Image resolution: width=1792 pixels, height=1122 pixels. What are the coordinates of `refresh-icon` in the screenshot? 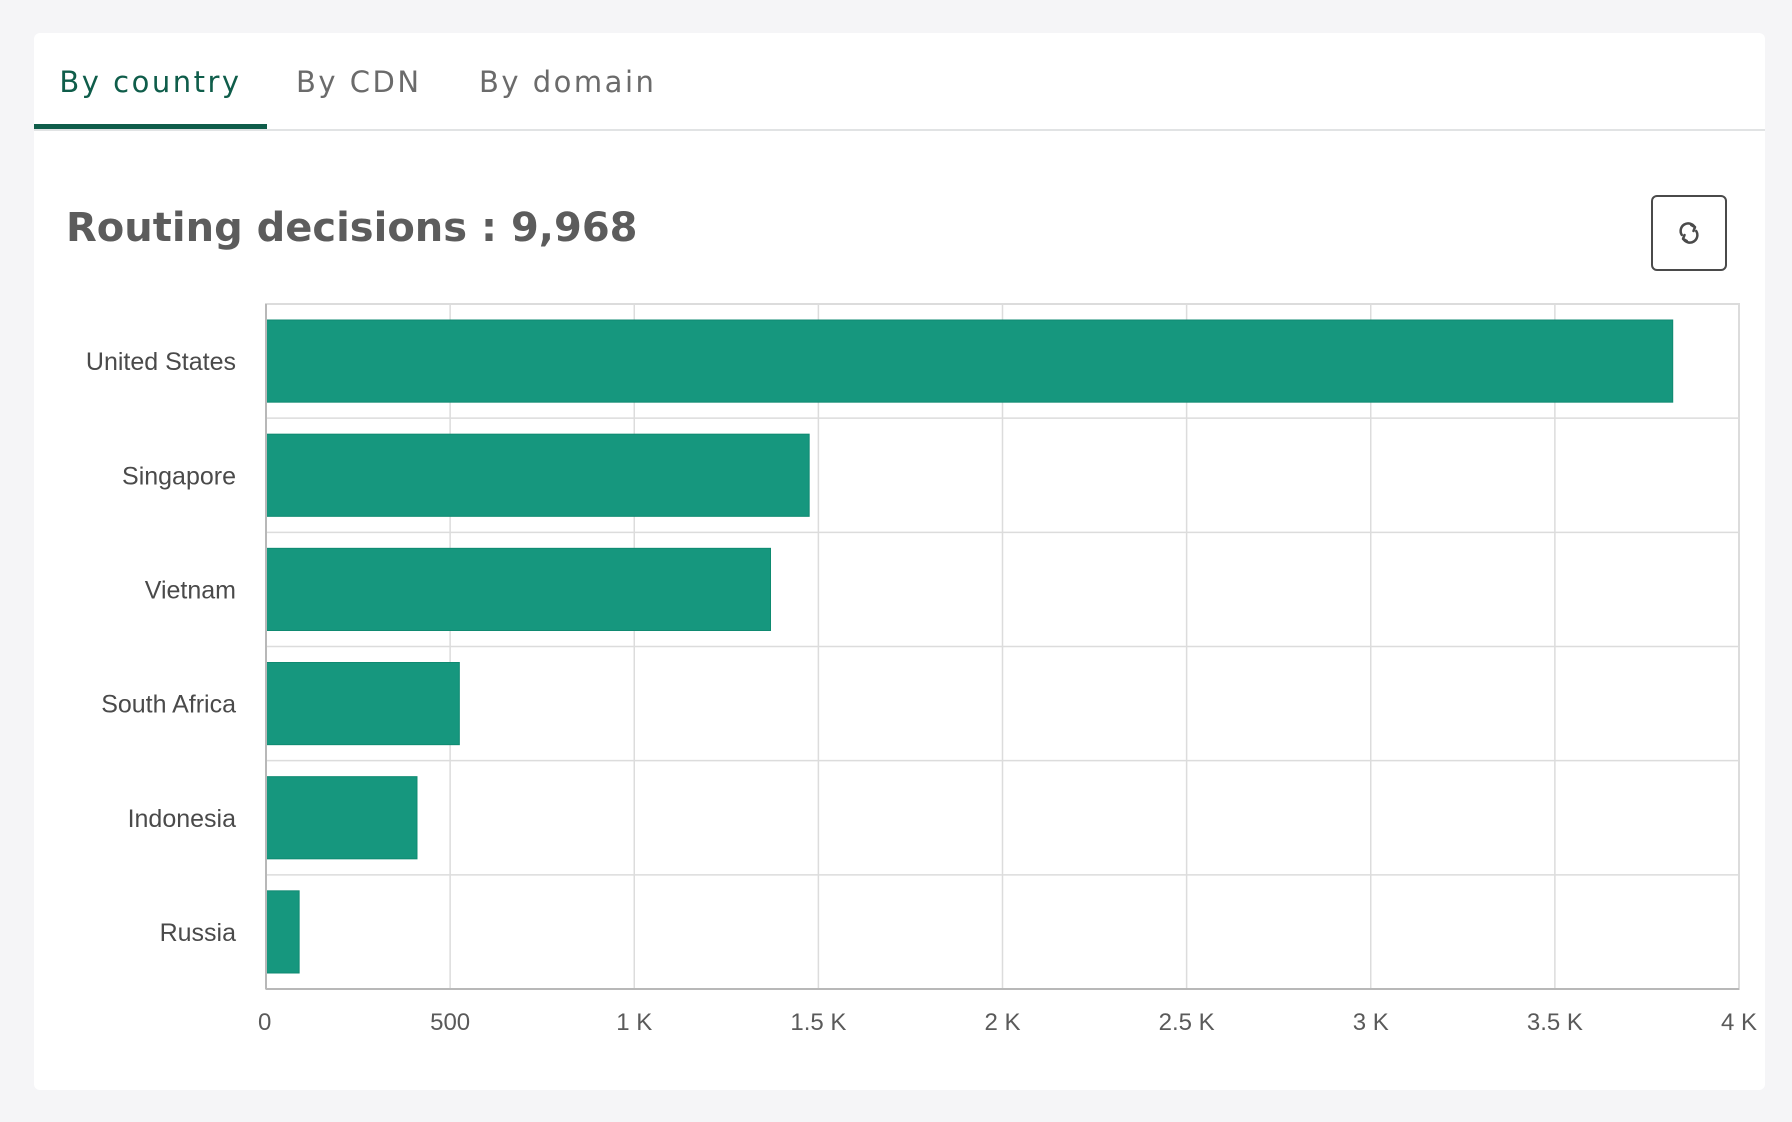 It's located at (1689, 233).